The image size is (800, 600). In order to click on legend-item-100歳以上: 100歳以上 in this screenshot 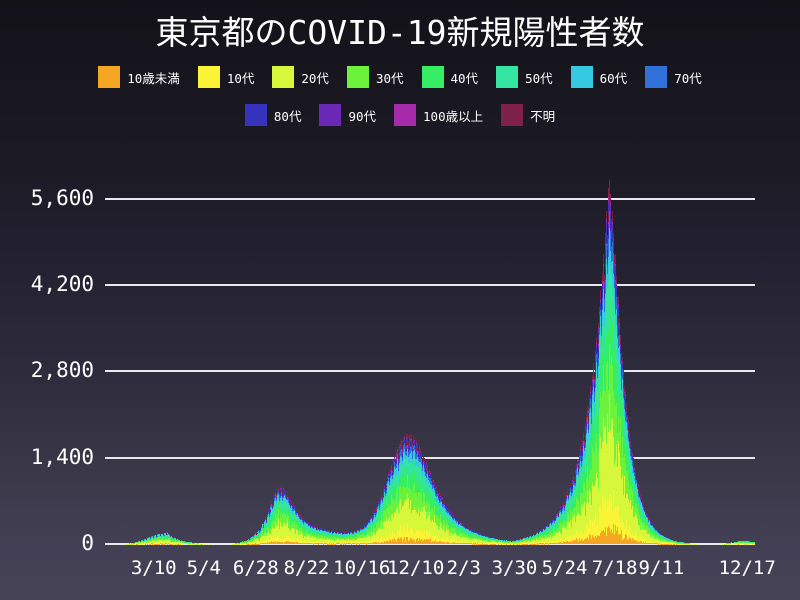, I will do `click(438, 115)`.